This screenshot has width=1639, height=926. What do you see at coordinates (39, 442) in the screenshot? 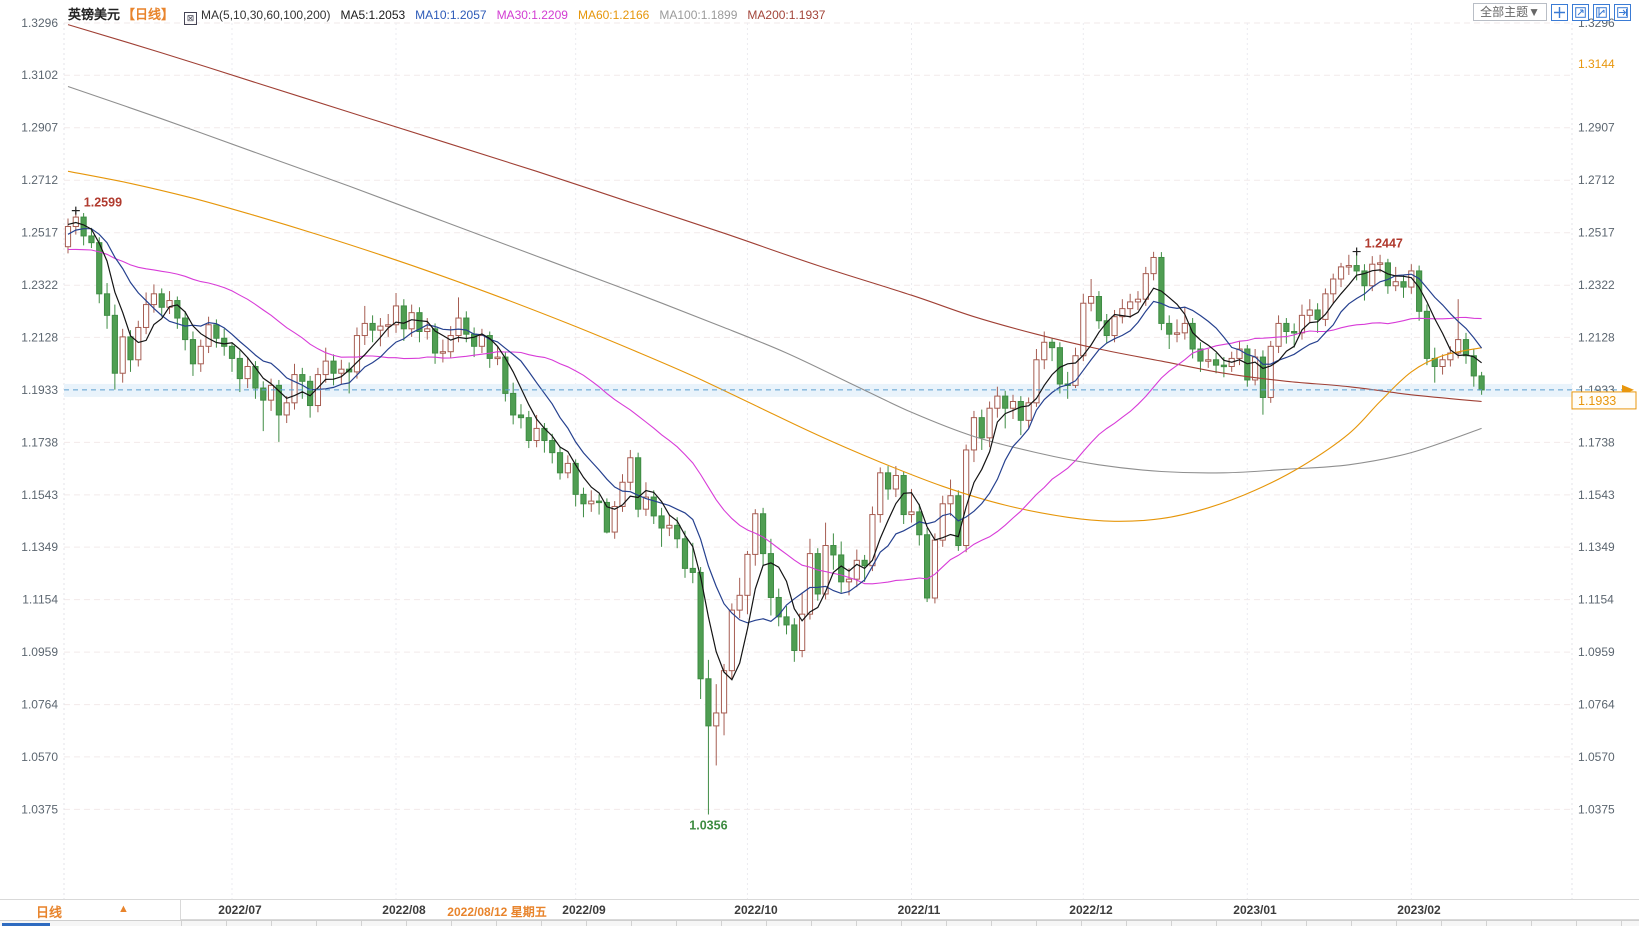
I see `left-axis-label: 1.1738` at bounding box center [39, 442].